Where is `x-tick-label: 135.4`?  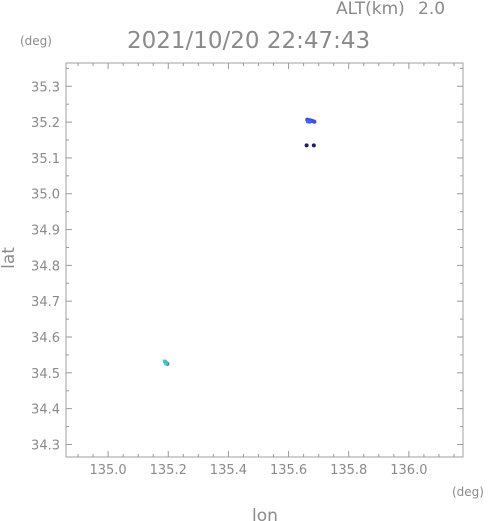
x-tick-label: 135.4 is located at coordinates (228, 470).